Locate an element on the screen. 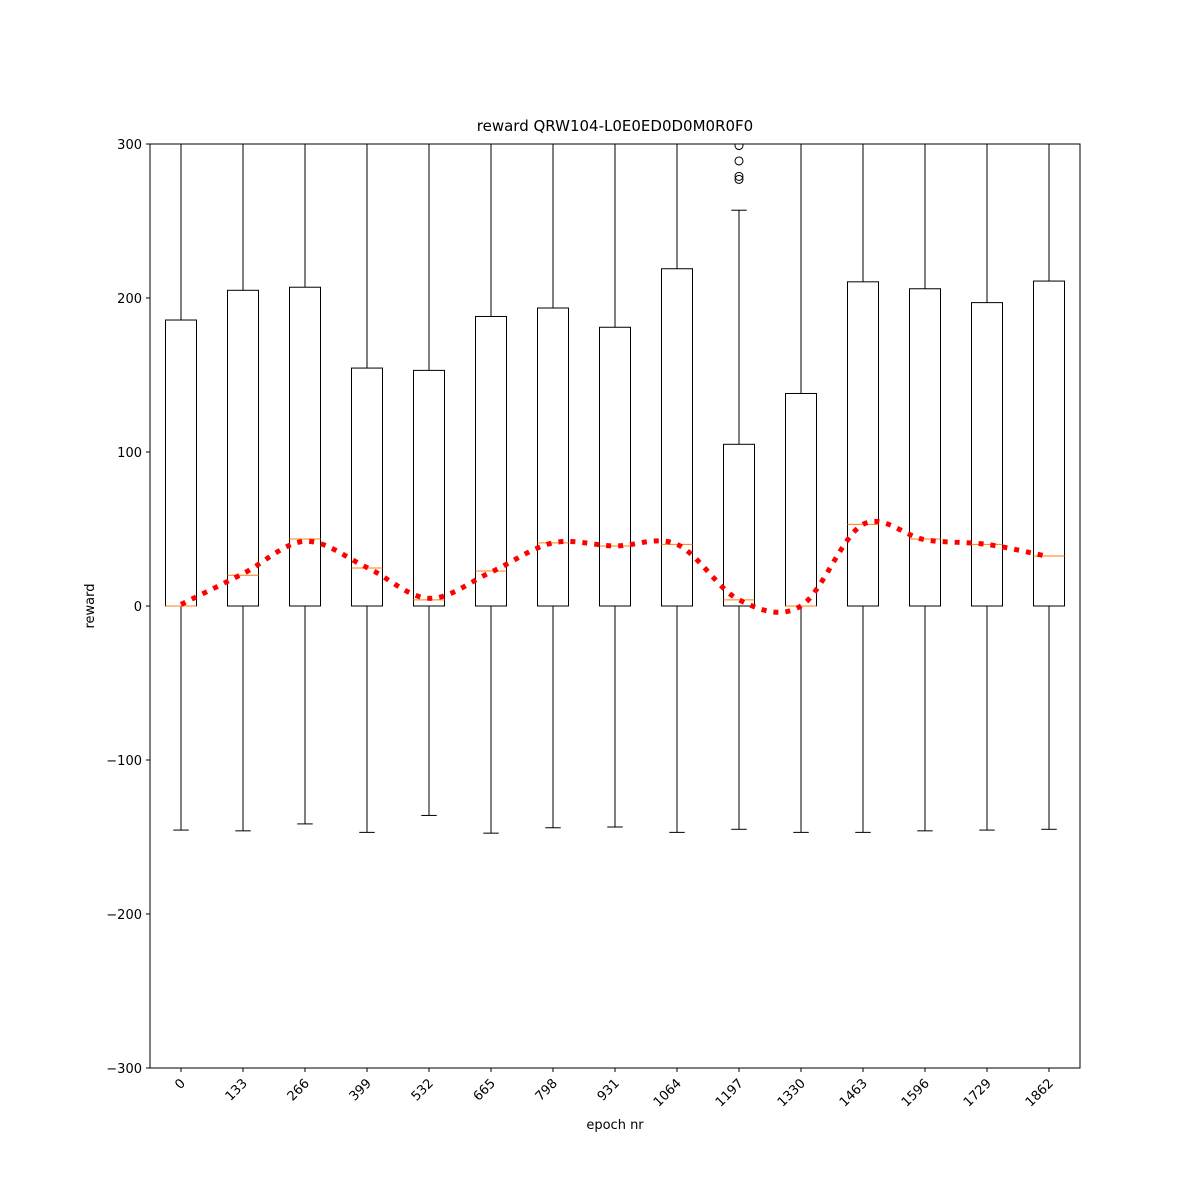  y-tick-label: 300 is located at coordinates (129, 145).